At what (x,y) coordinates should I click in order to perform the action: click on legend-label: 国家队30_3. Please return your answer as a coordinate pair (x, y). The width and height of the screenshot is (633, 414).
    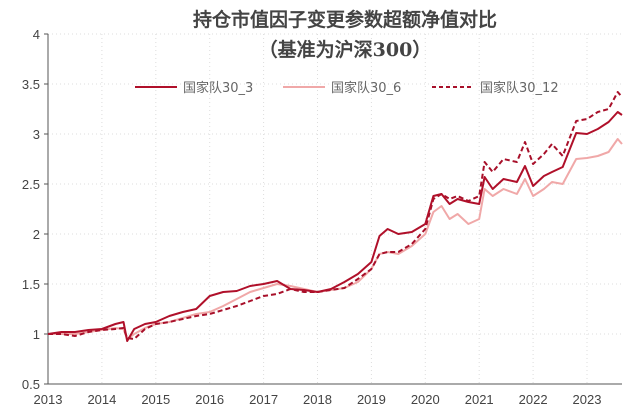
    Looking at the image, I should click on (218, 88).